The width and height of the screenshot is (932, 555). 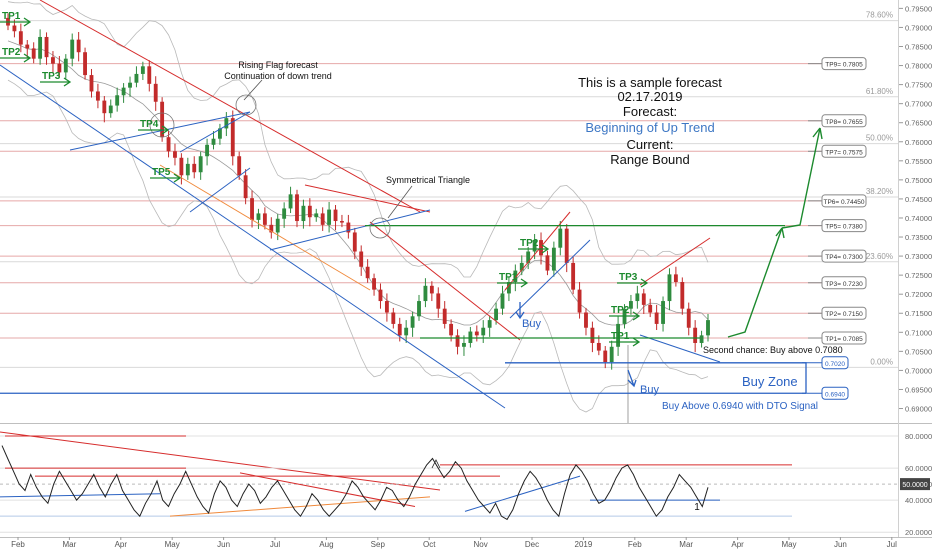 What do you see at coordinates (918, 180) in the screenshot?
I see `price-tick-label: 0.75000` at bounding box center [918, 180].